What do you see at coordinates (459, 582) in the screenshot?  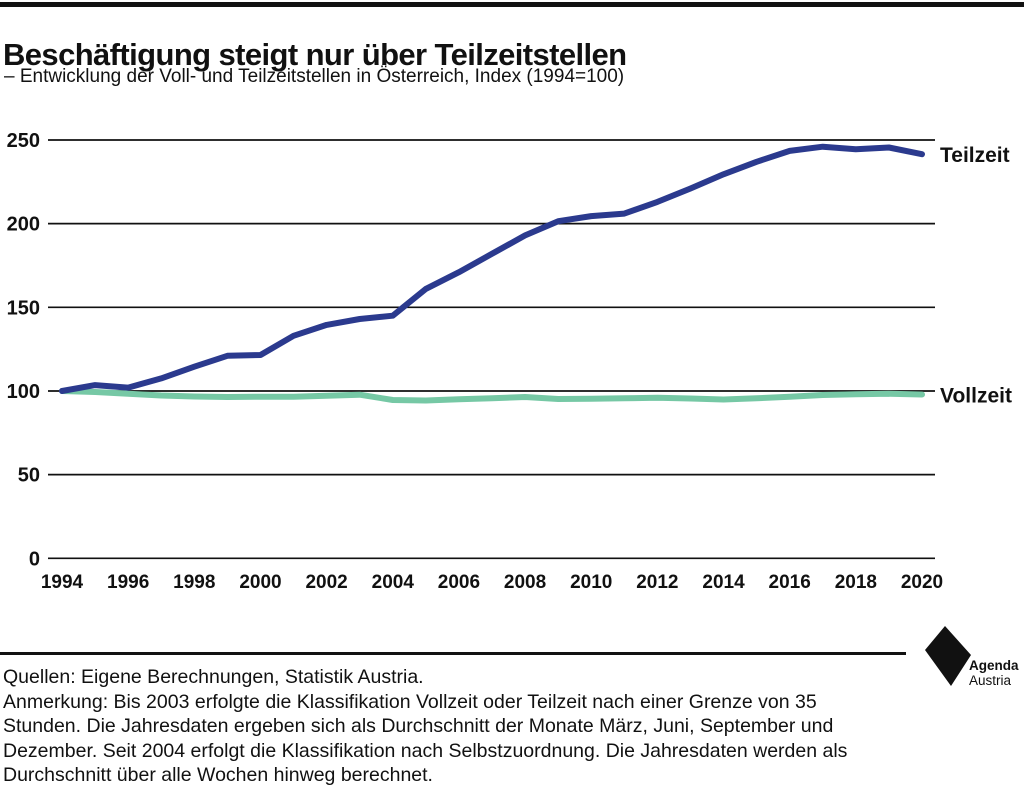 I see `x-axis-tick-label-2006: 2006` at bounding box center [459, 582].